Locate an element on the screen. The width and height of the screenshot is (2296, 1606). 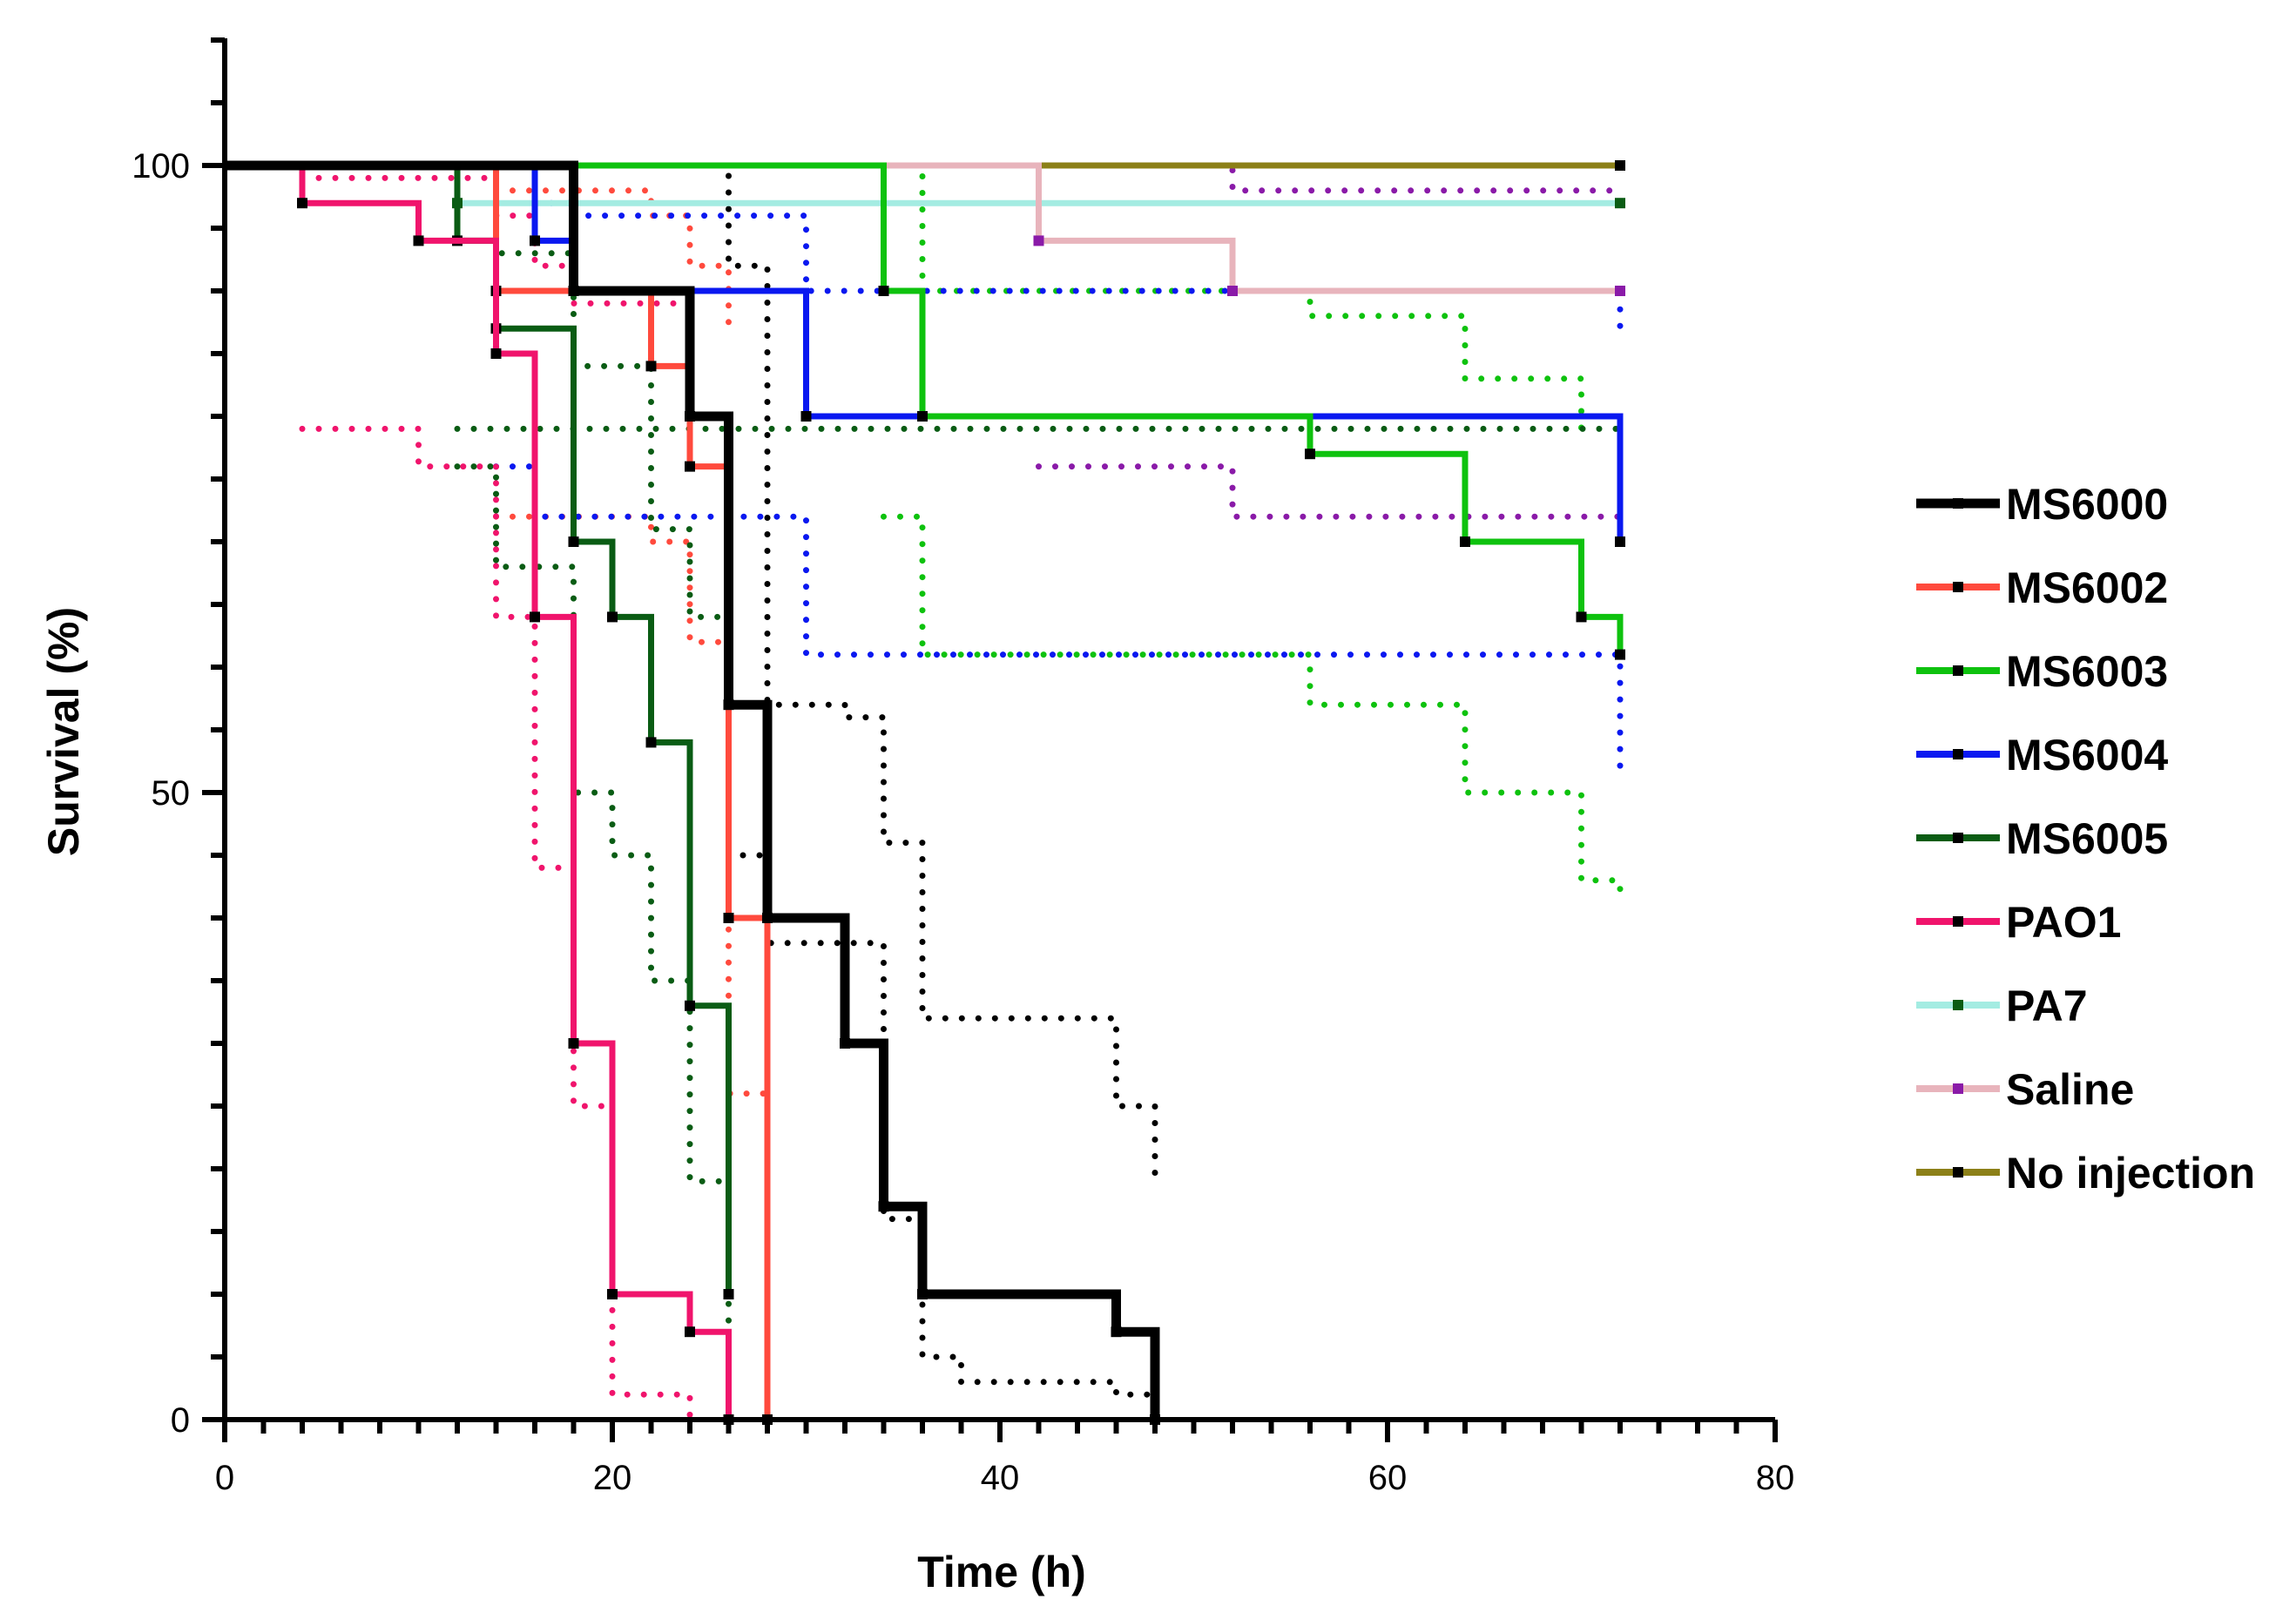
legend-item-saline: Saline is located at coordinates (2025, 1089).